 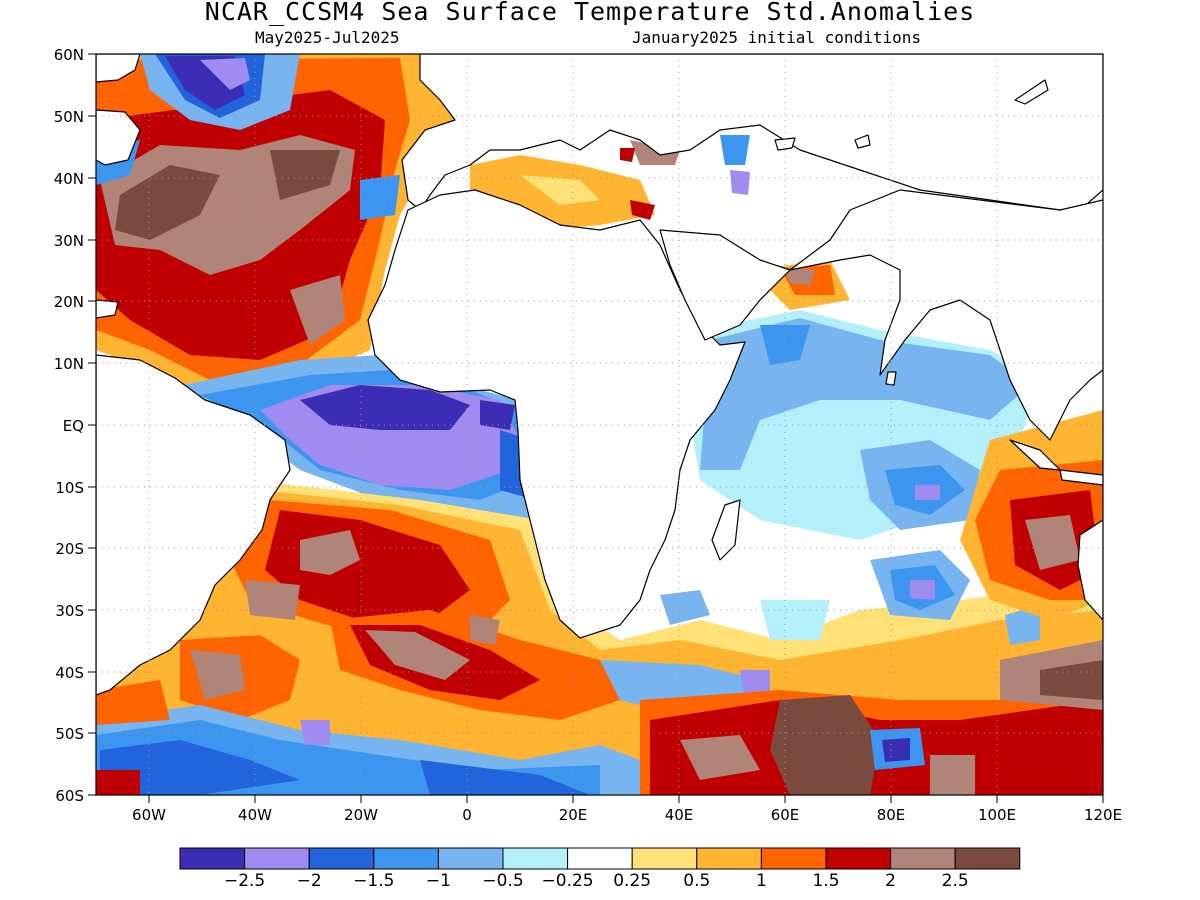 I want to click on lat-label: EQ, so click(x=73, y=426).